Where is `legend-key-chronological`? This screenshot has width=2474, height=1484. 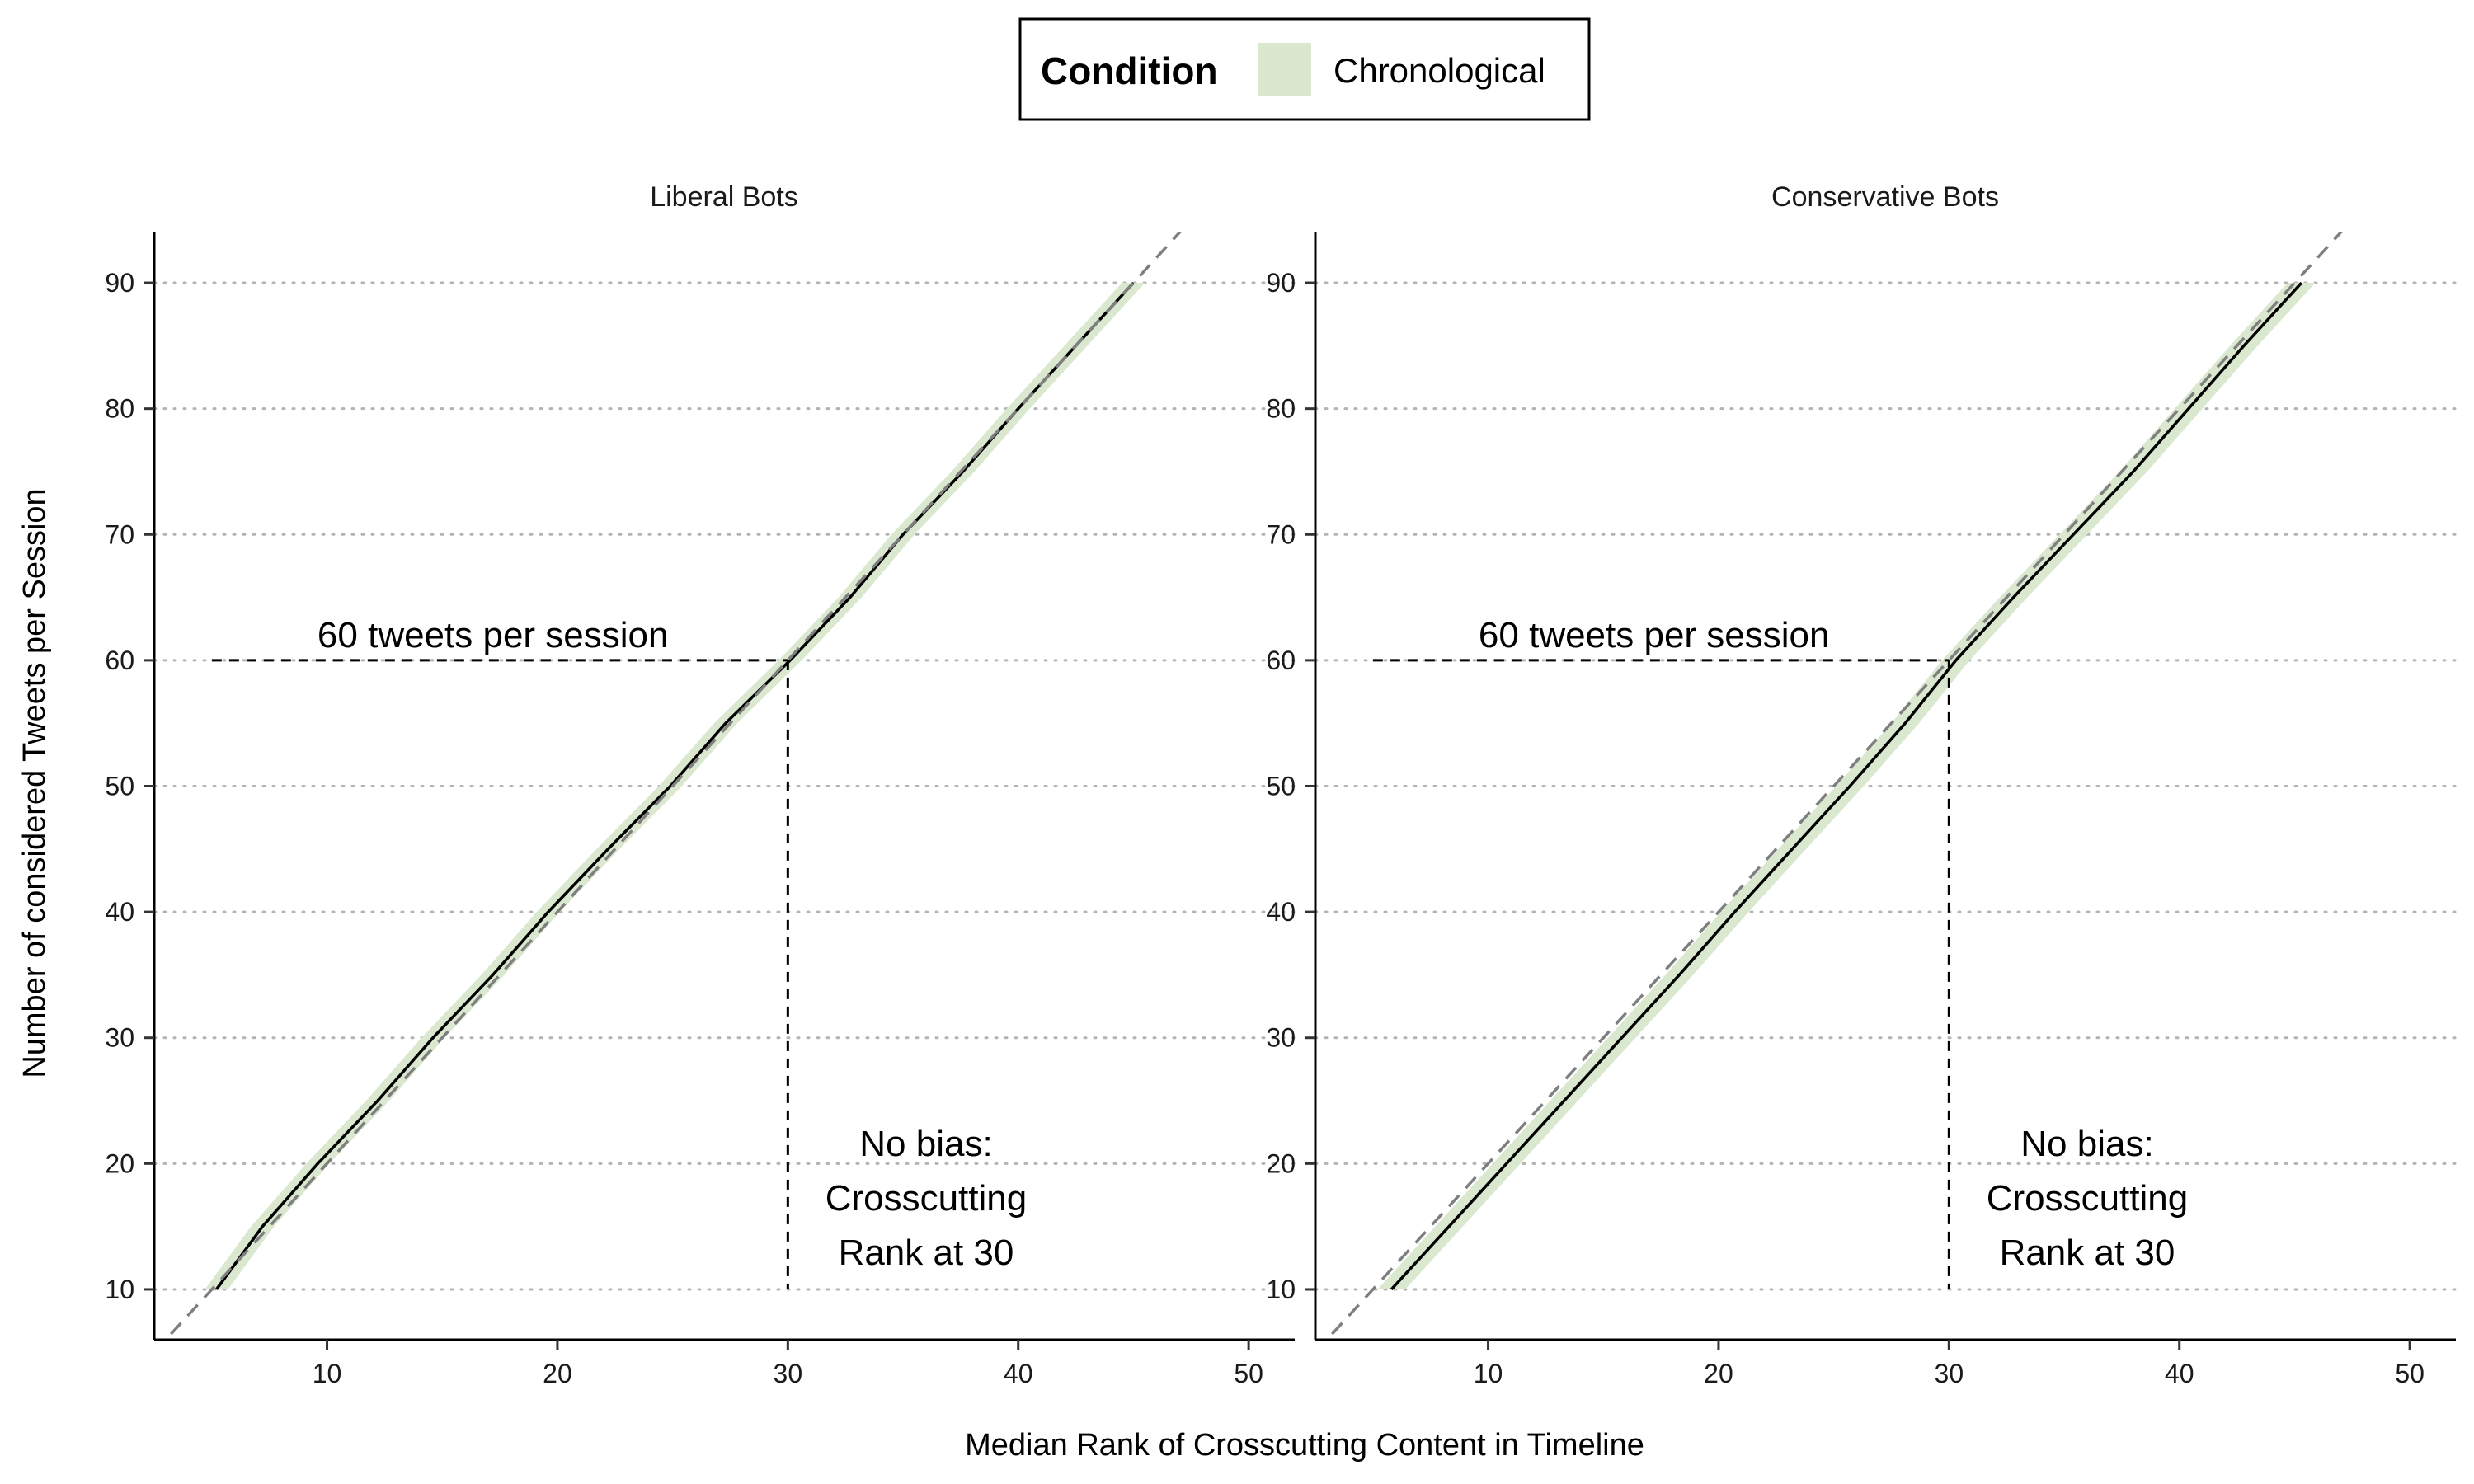 legend-key-chronological is located at coordinates (1284, 69).